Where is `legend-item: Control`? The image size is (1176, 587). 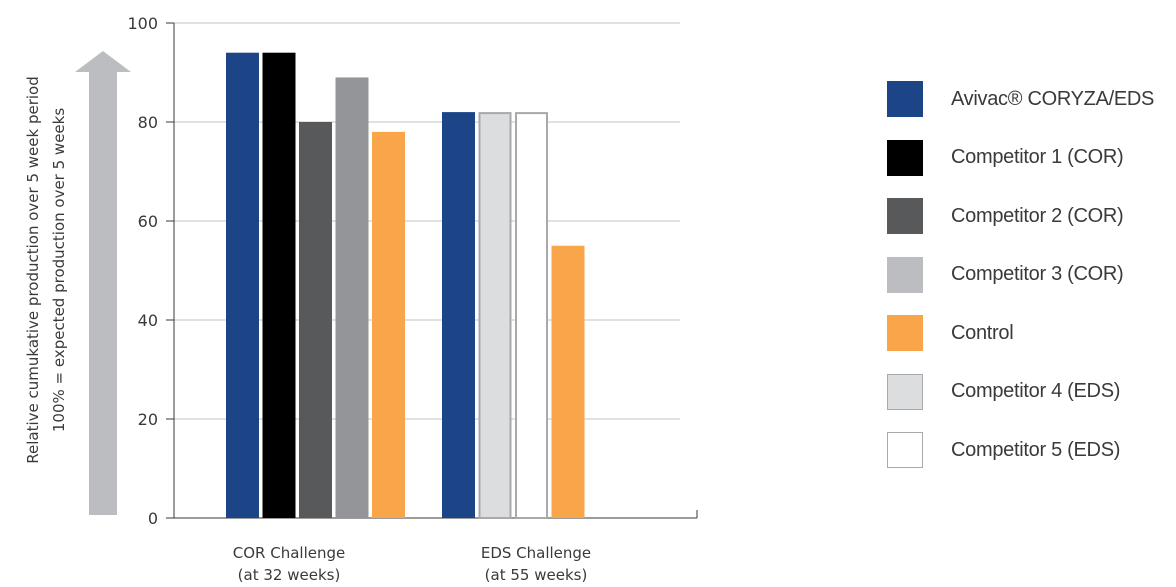
legend-item: Control is located at coordinates (950, 333).